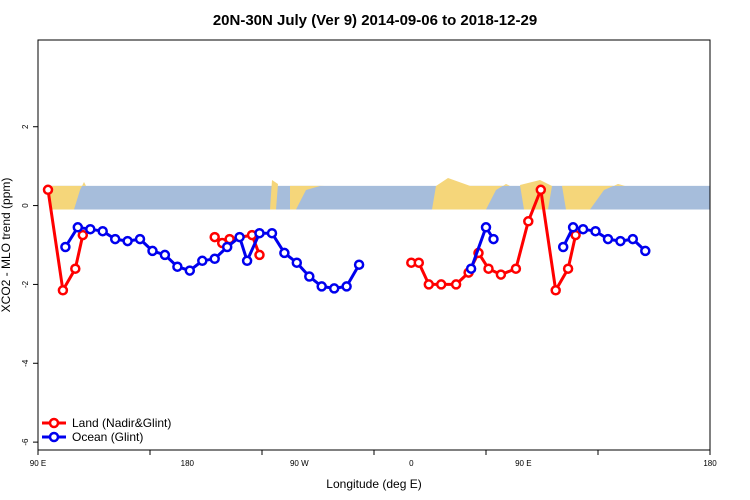 The width and height of the screenshot is (750, 500). What do you see at coordinates (54, 423) in the screenshot?
I see `legend-land-marker` at bounding box center [54, 423].